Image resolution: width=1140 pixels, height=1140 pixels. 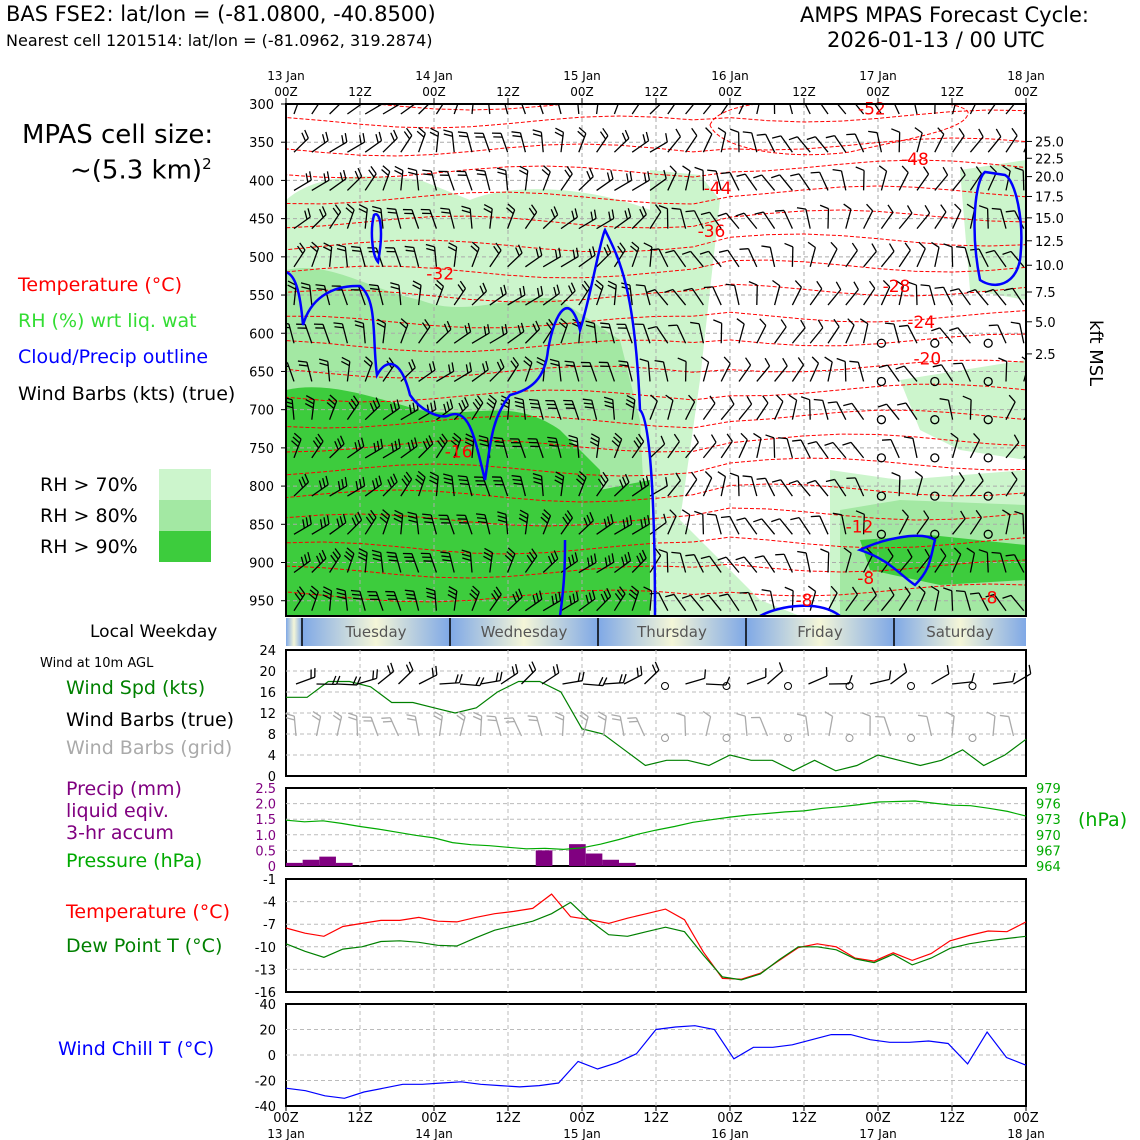 I want to click on top-tick-hour: 00Z, so click(x=878, y=92).